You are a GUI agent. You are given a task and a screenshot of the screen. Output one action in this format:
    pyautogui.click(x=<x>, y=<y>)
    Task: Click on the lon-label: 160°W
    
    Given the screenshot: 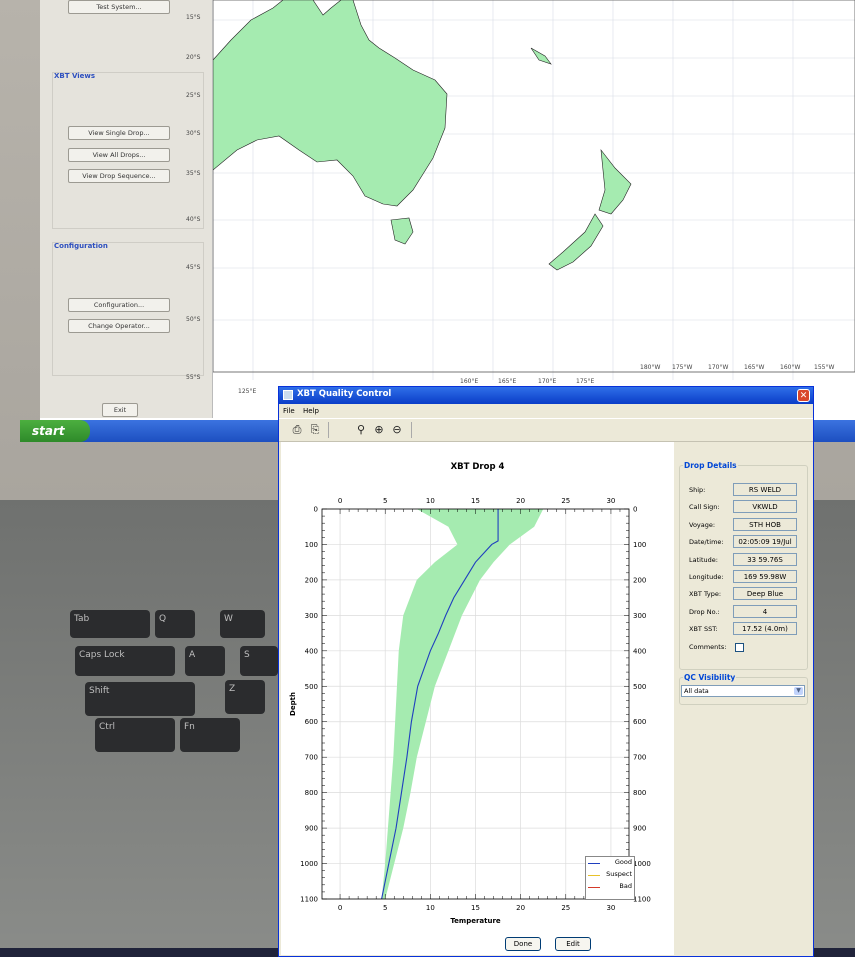 What is the action you would take?
    pyautogui.click(x=790, y=367)
    